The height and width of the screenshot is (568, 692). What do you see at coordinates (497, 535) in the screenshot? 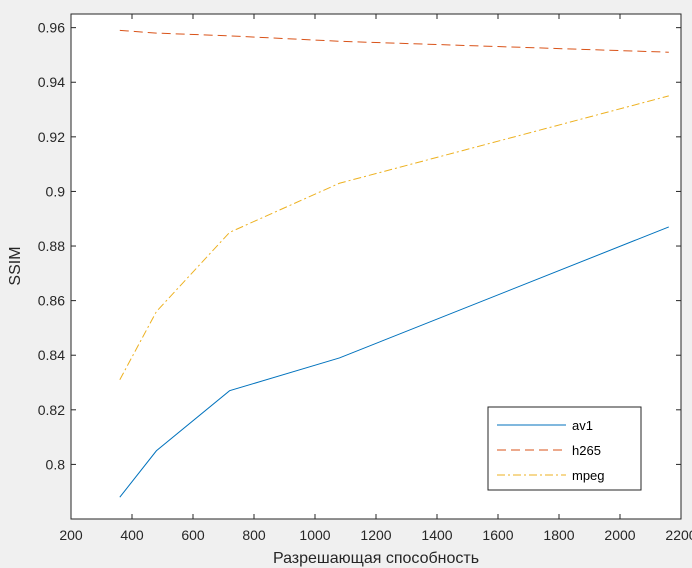
I see `x-tick-label: 1600` at bounding box center [497, 535].